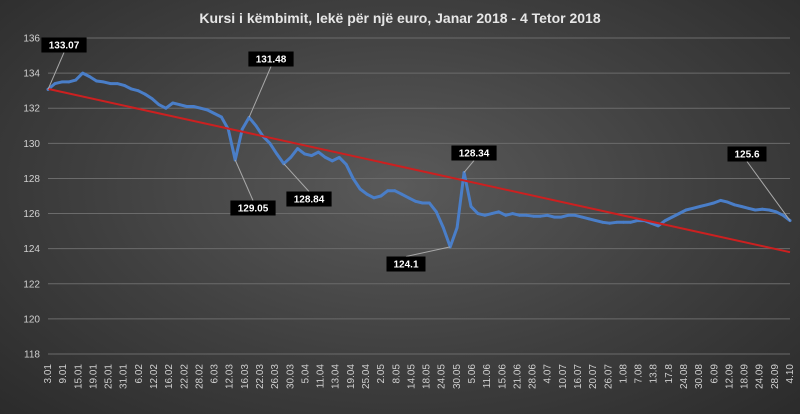  What do you see at coordinates (790, 374) in the screenshot?
I see `x-tick-label: 4.10` at bounding box center [790, 374].